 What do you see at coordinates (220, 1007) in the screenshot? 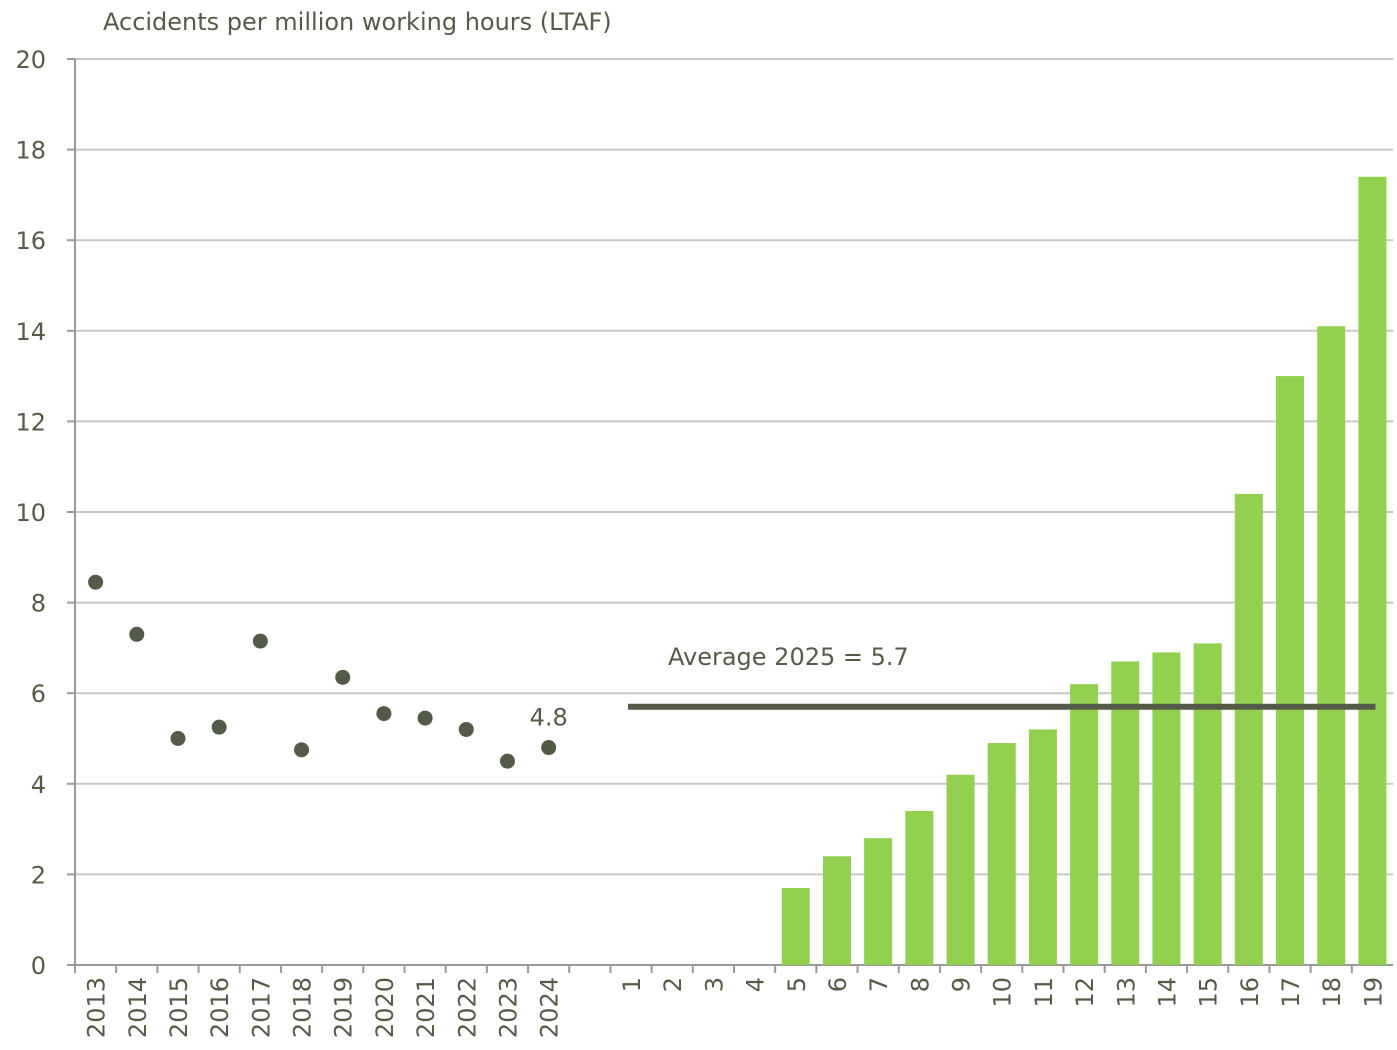
I see `x-tick-label: 2016` at bounding box center [220, 1007].